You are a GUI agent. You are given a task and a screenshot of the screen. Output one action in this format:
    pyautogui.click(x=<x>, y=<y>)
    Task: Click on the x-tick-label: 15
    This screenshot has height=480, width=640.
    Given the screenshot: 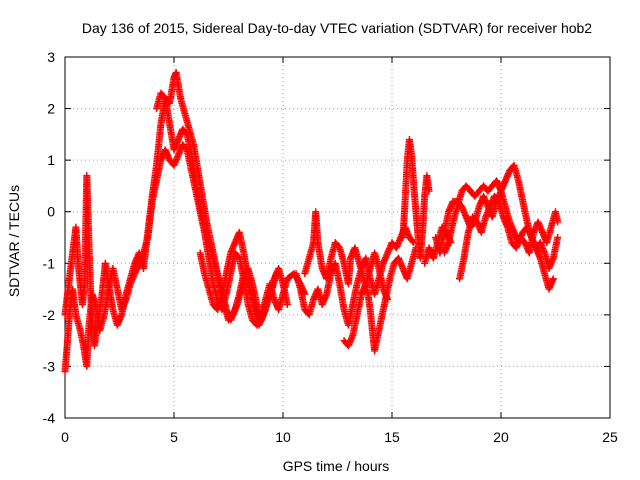 What is the action you would take?
    pyautogui.click(x=392, y=437)
    